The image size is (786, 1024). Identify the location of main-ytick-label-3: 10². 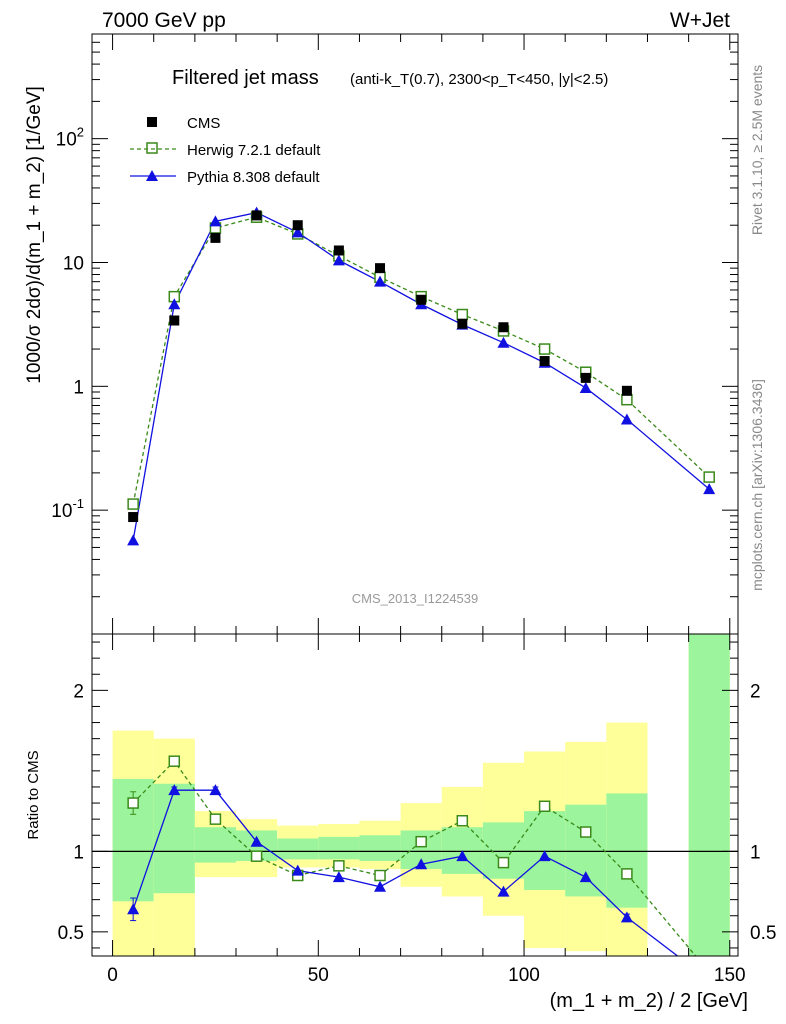
(70, 138).